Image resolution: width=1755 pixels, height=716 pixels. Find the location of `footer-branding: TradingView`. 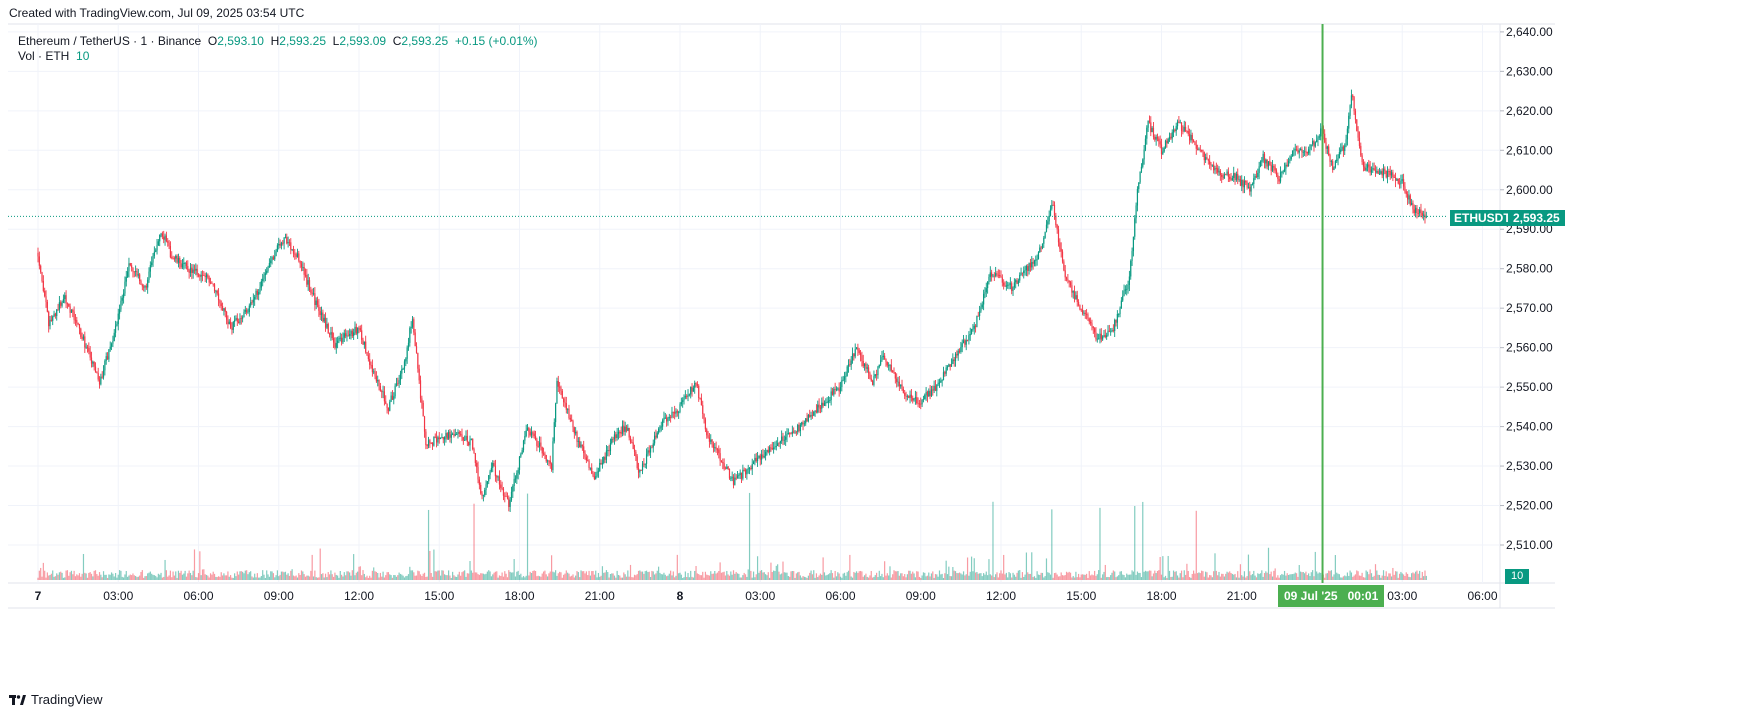

footer-branding: TradingView is located at coordinates (56, 699).